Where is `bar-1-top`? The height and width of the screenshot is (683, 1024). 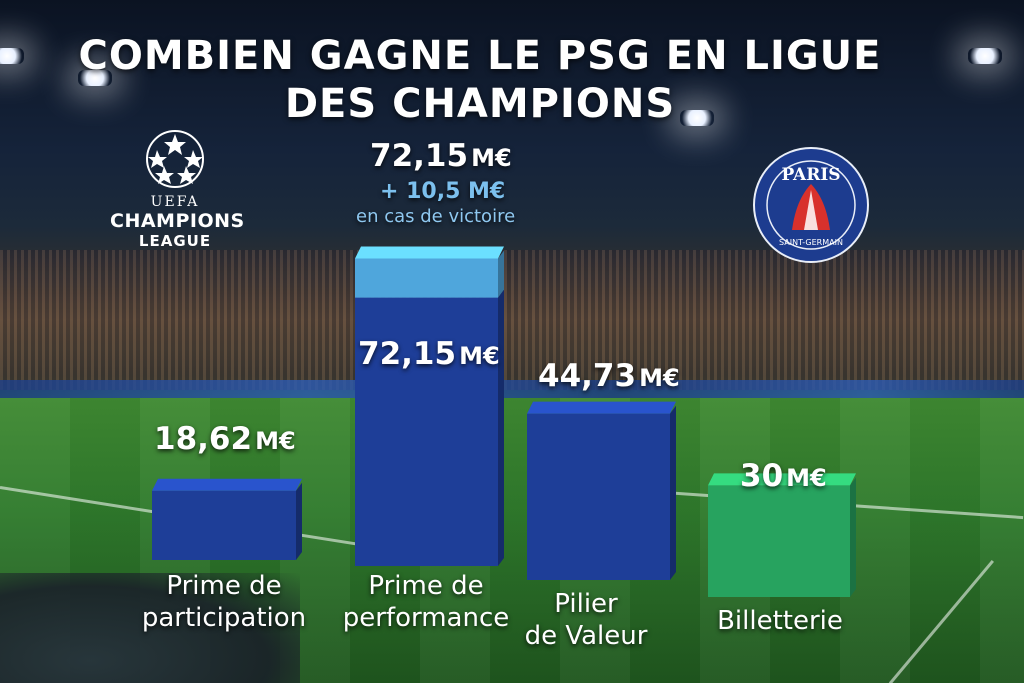
bar-1-top is located at coordinates (227, 484).